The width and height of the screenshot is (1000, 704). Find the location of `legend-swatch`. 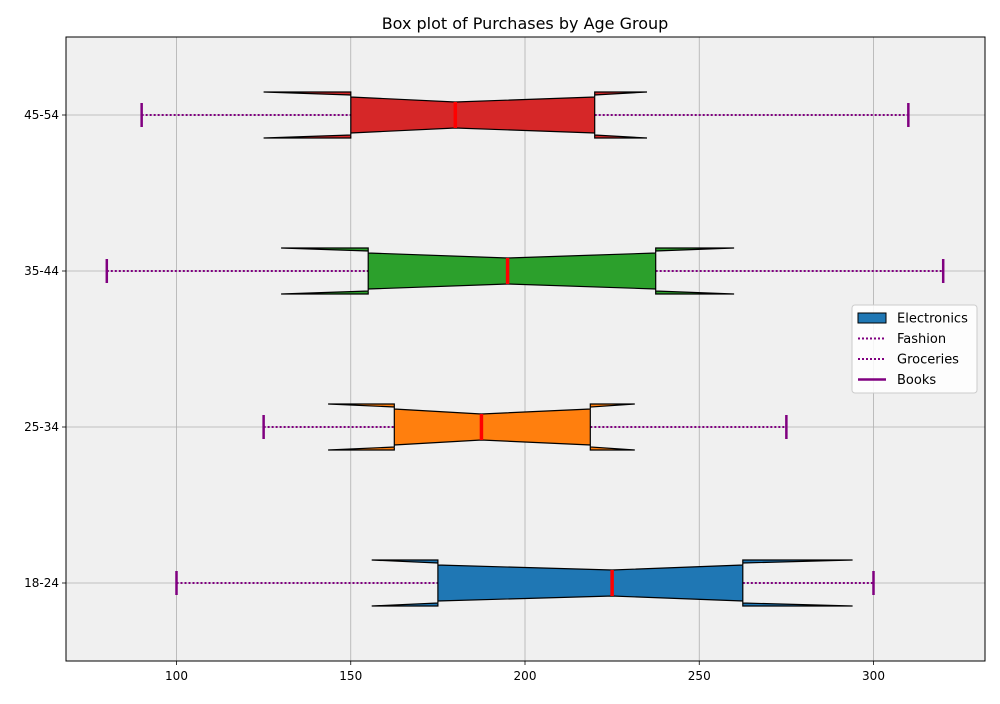

legend-swatch is located at coordinates (872, 318).